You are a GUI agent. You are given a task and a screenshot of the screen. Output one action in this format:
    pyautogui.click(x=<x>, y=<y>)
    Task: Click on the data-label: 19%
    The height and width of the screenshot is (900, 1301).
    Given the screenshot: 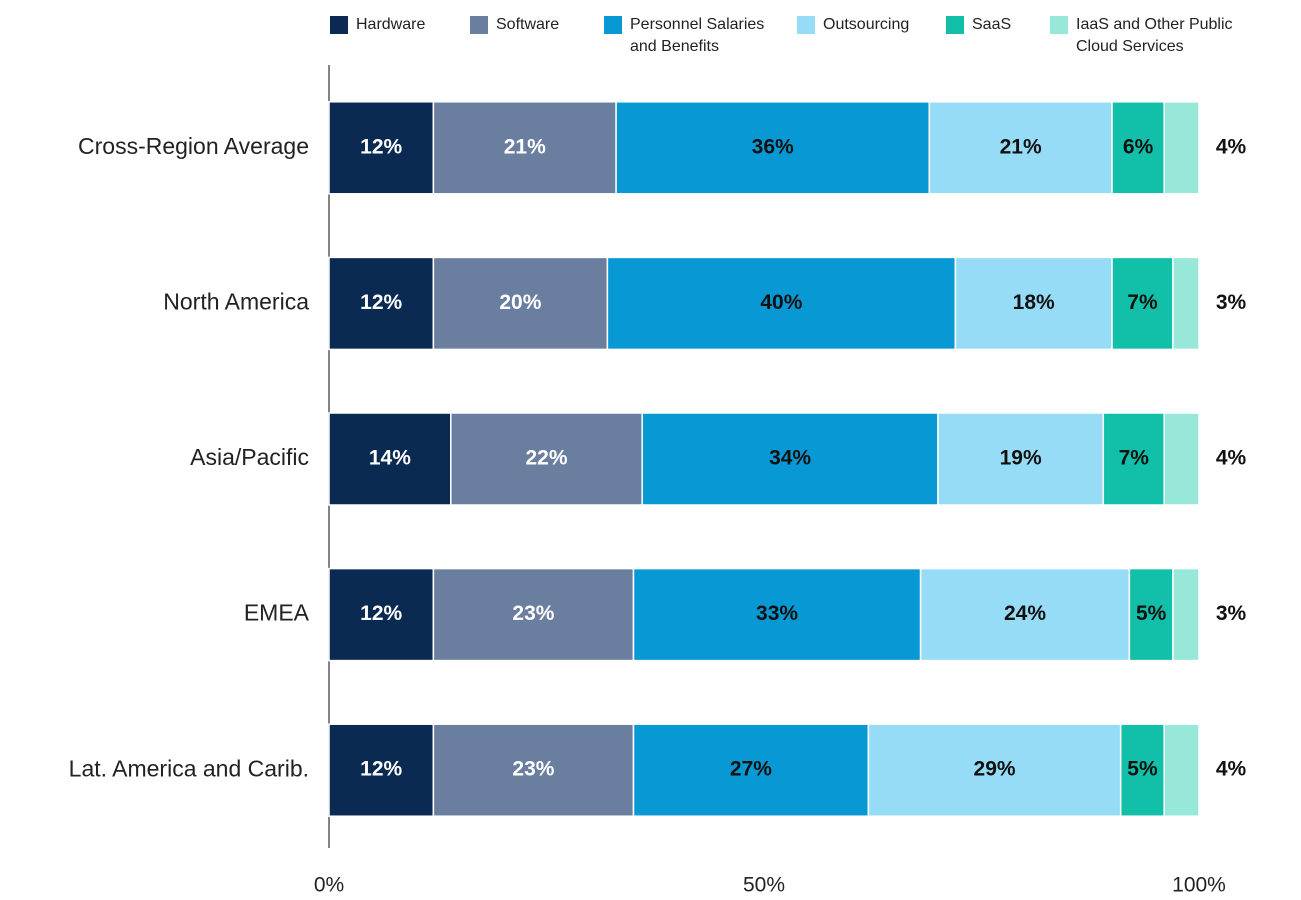 What is the action you would take?
    pyautogui.click(x=1021, y=458)
    